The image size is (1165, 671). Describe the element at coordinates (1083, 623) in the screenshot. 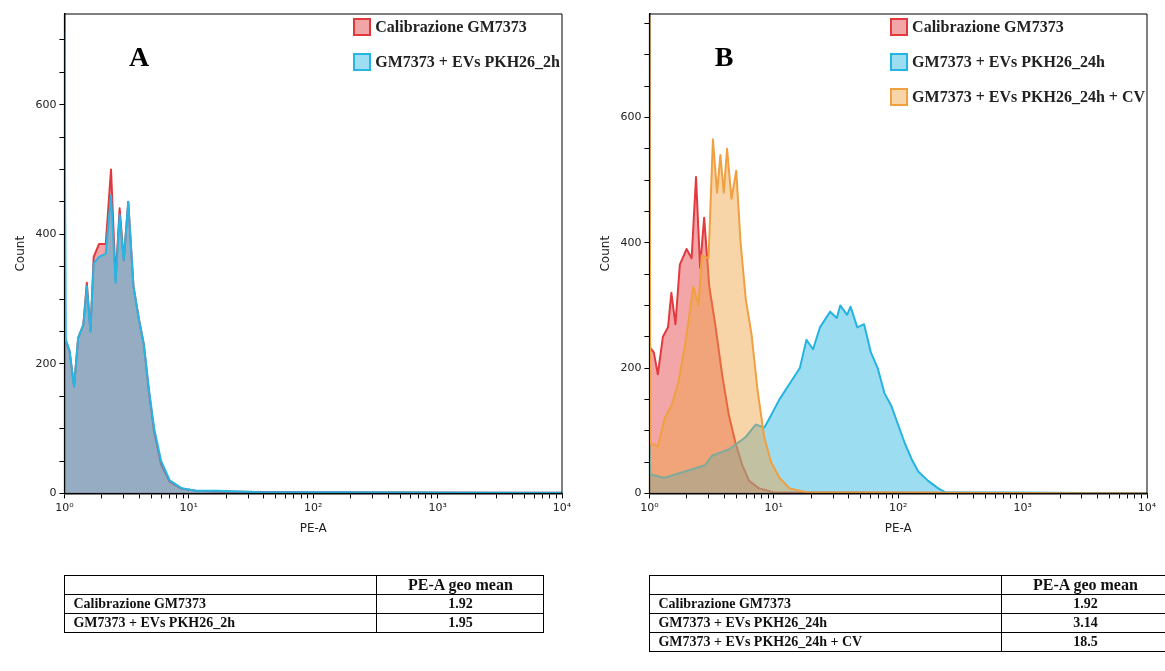

I see `text: 3.14` at that location.